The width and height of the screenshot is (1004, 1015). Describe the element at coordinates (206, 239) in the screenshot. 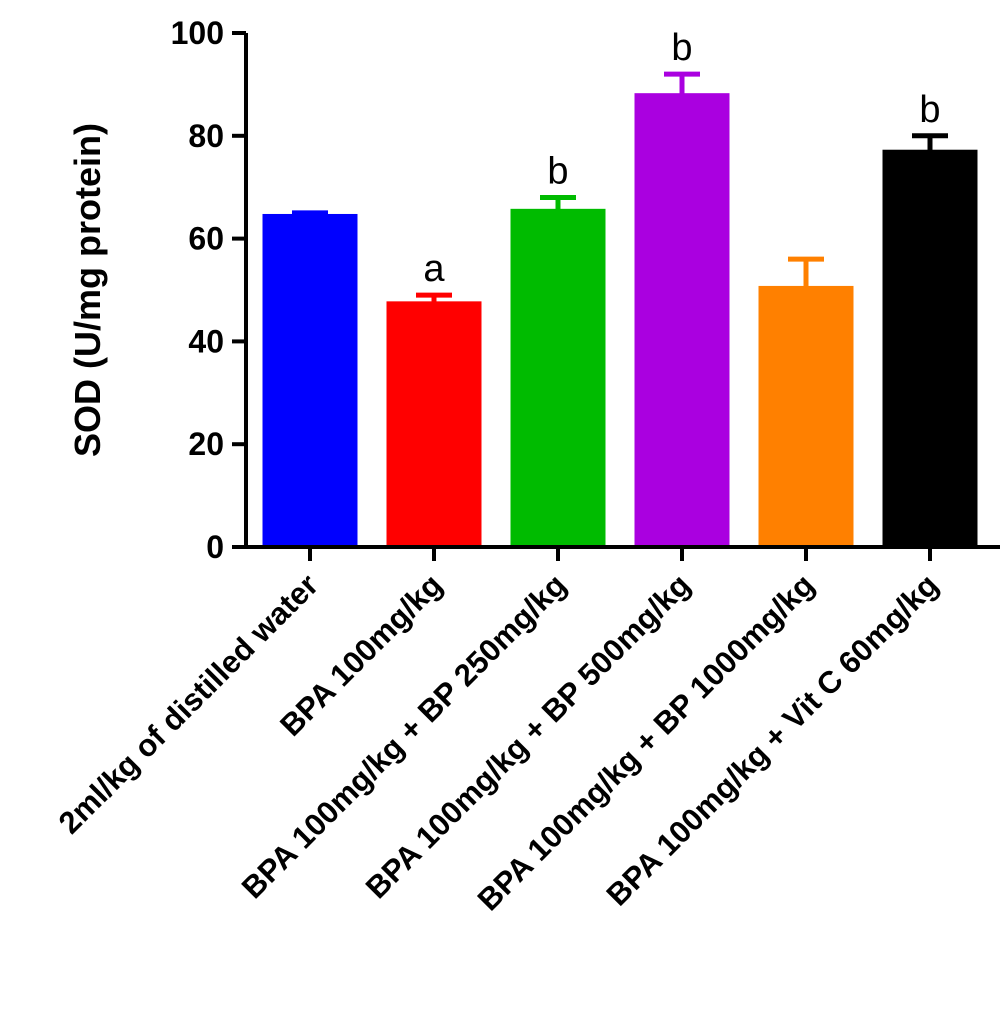

I see `y-tick-label: 60` at that location.